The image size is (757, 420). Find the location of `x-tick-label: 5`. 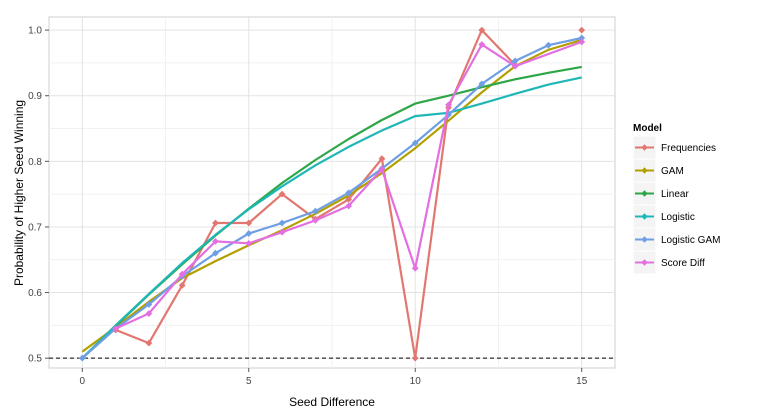

x-tick-label: 5 is located at coordinates (249, 381).